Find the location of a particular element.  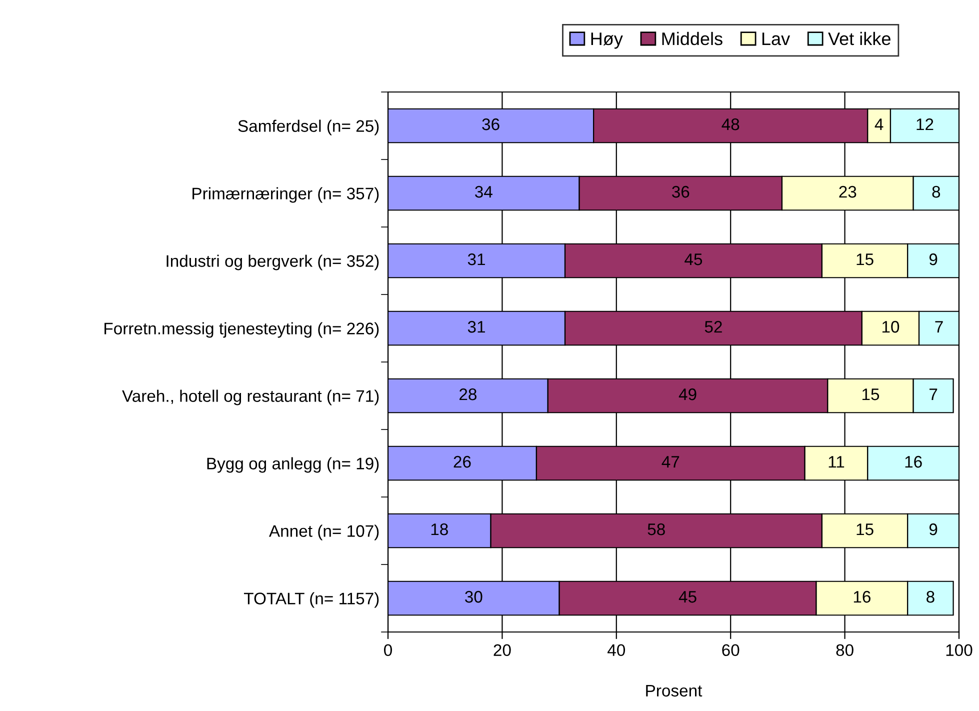

y-tick-label: Industri og bergverk (n= 352) is located at coordinates (272, 262).